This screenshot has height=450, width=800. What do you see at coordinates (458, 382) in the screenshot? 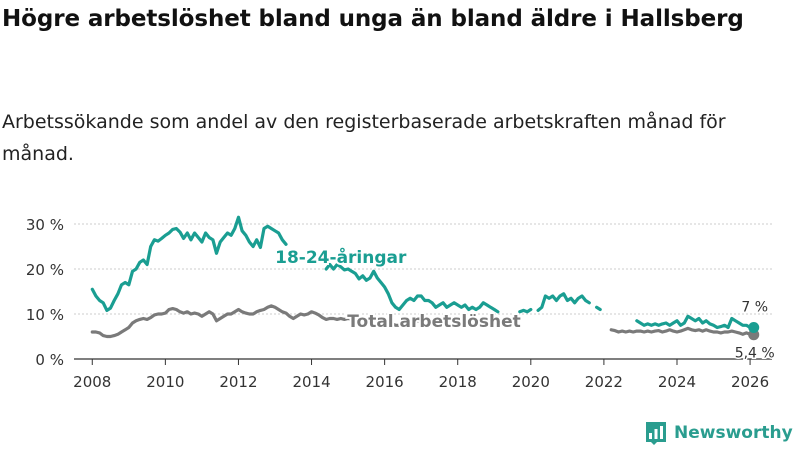
I see `x-tick-label: 2018` at bounding box center [458, 382].